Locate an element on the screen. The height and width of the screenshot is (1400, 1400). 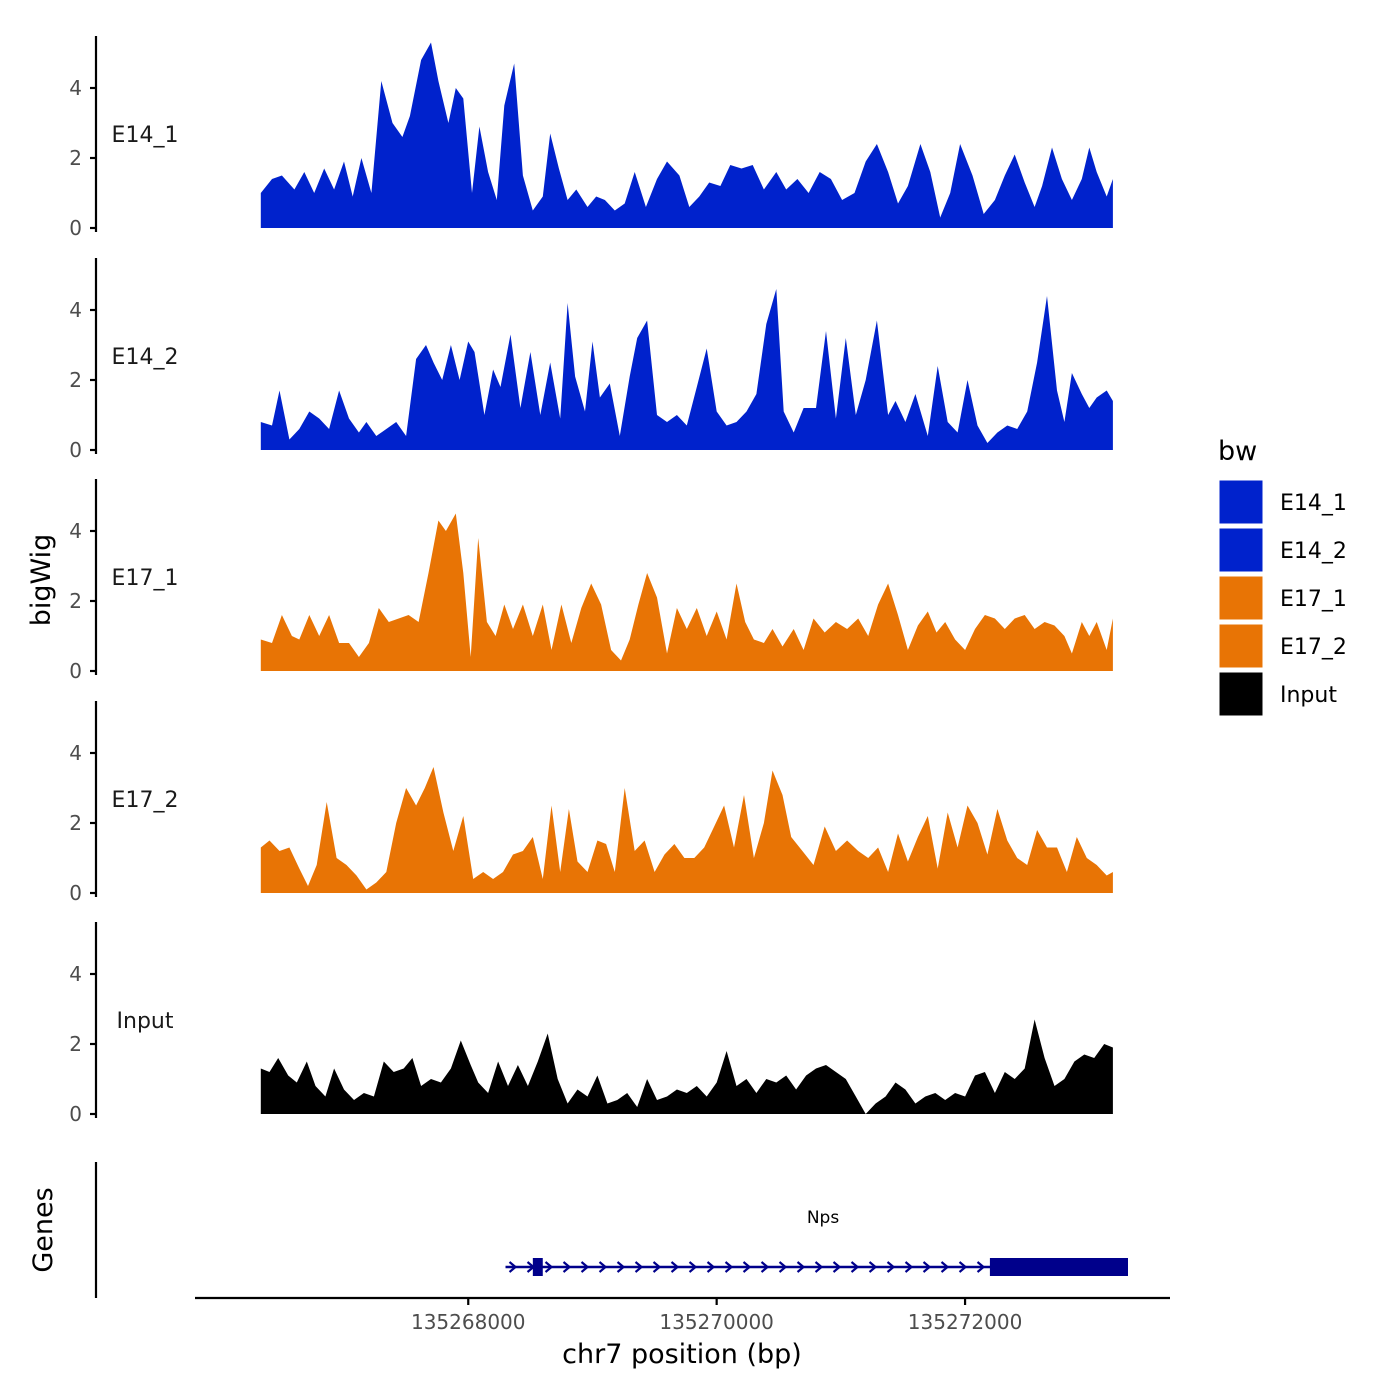
gene-track: Genes Nps is located at coordinates (578, 1230).